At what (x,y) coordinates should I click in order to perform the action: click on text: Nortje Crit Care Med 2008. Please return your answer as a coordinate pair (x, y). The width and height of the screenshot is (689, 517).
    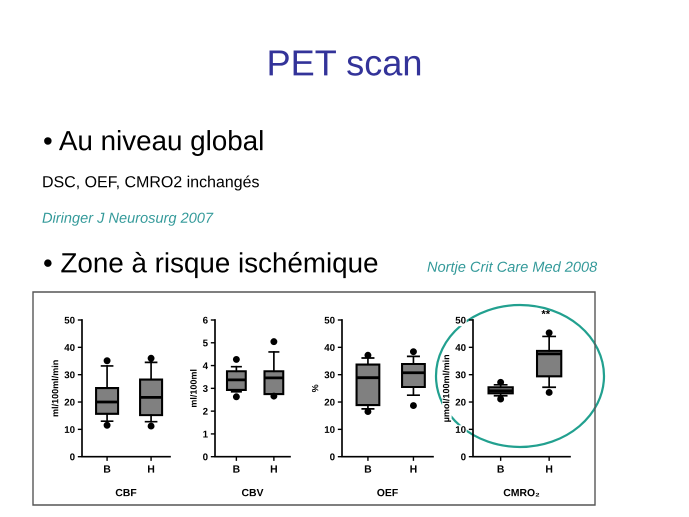
    Looking at the image, I should click on (512, 268).